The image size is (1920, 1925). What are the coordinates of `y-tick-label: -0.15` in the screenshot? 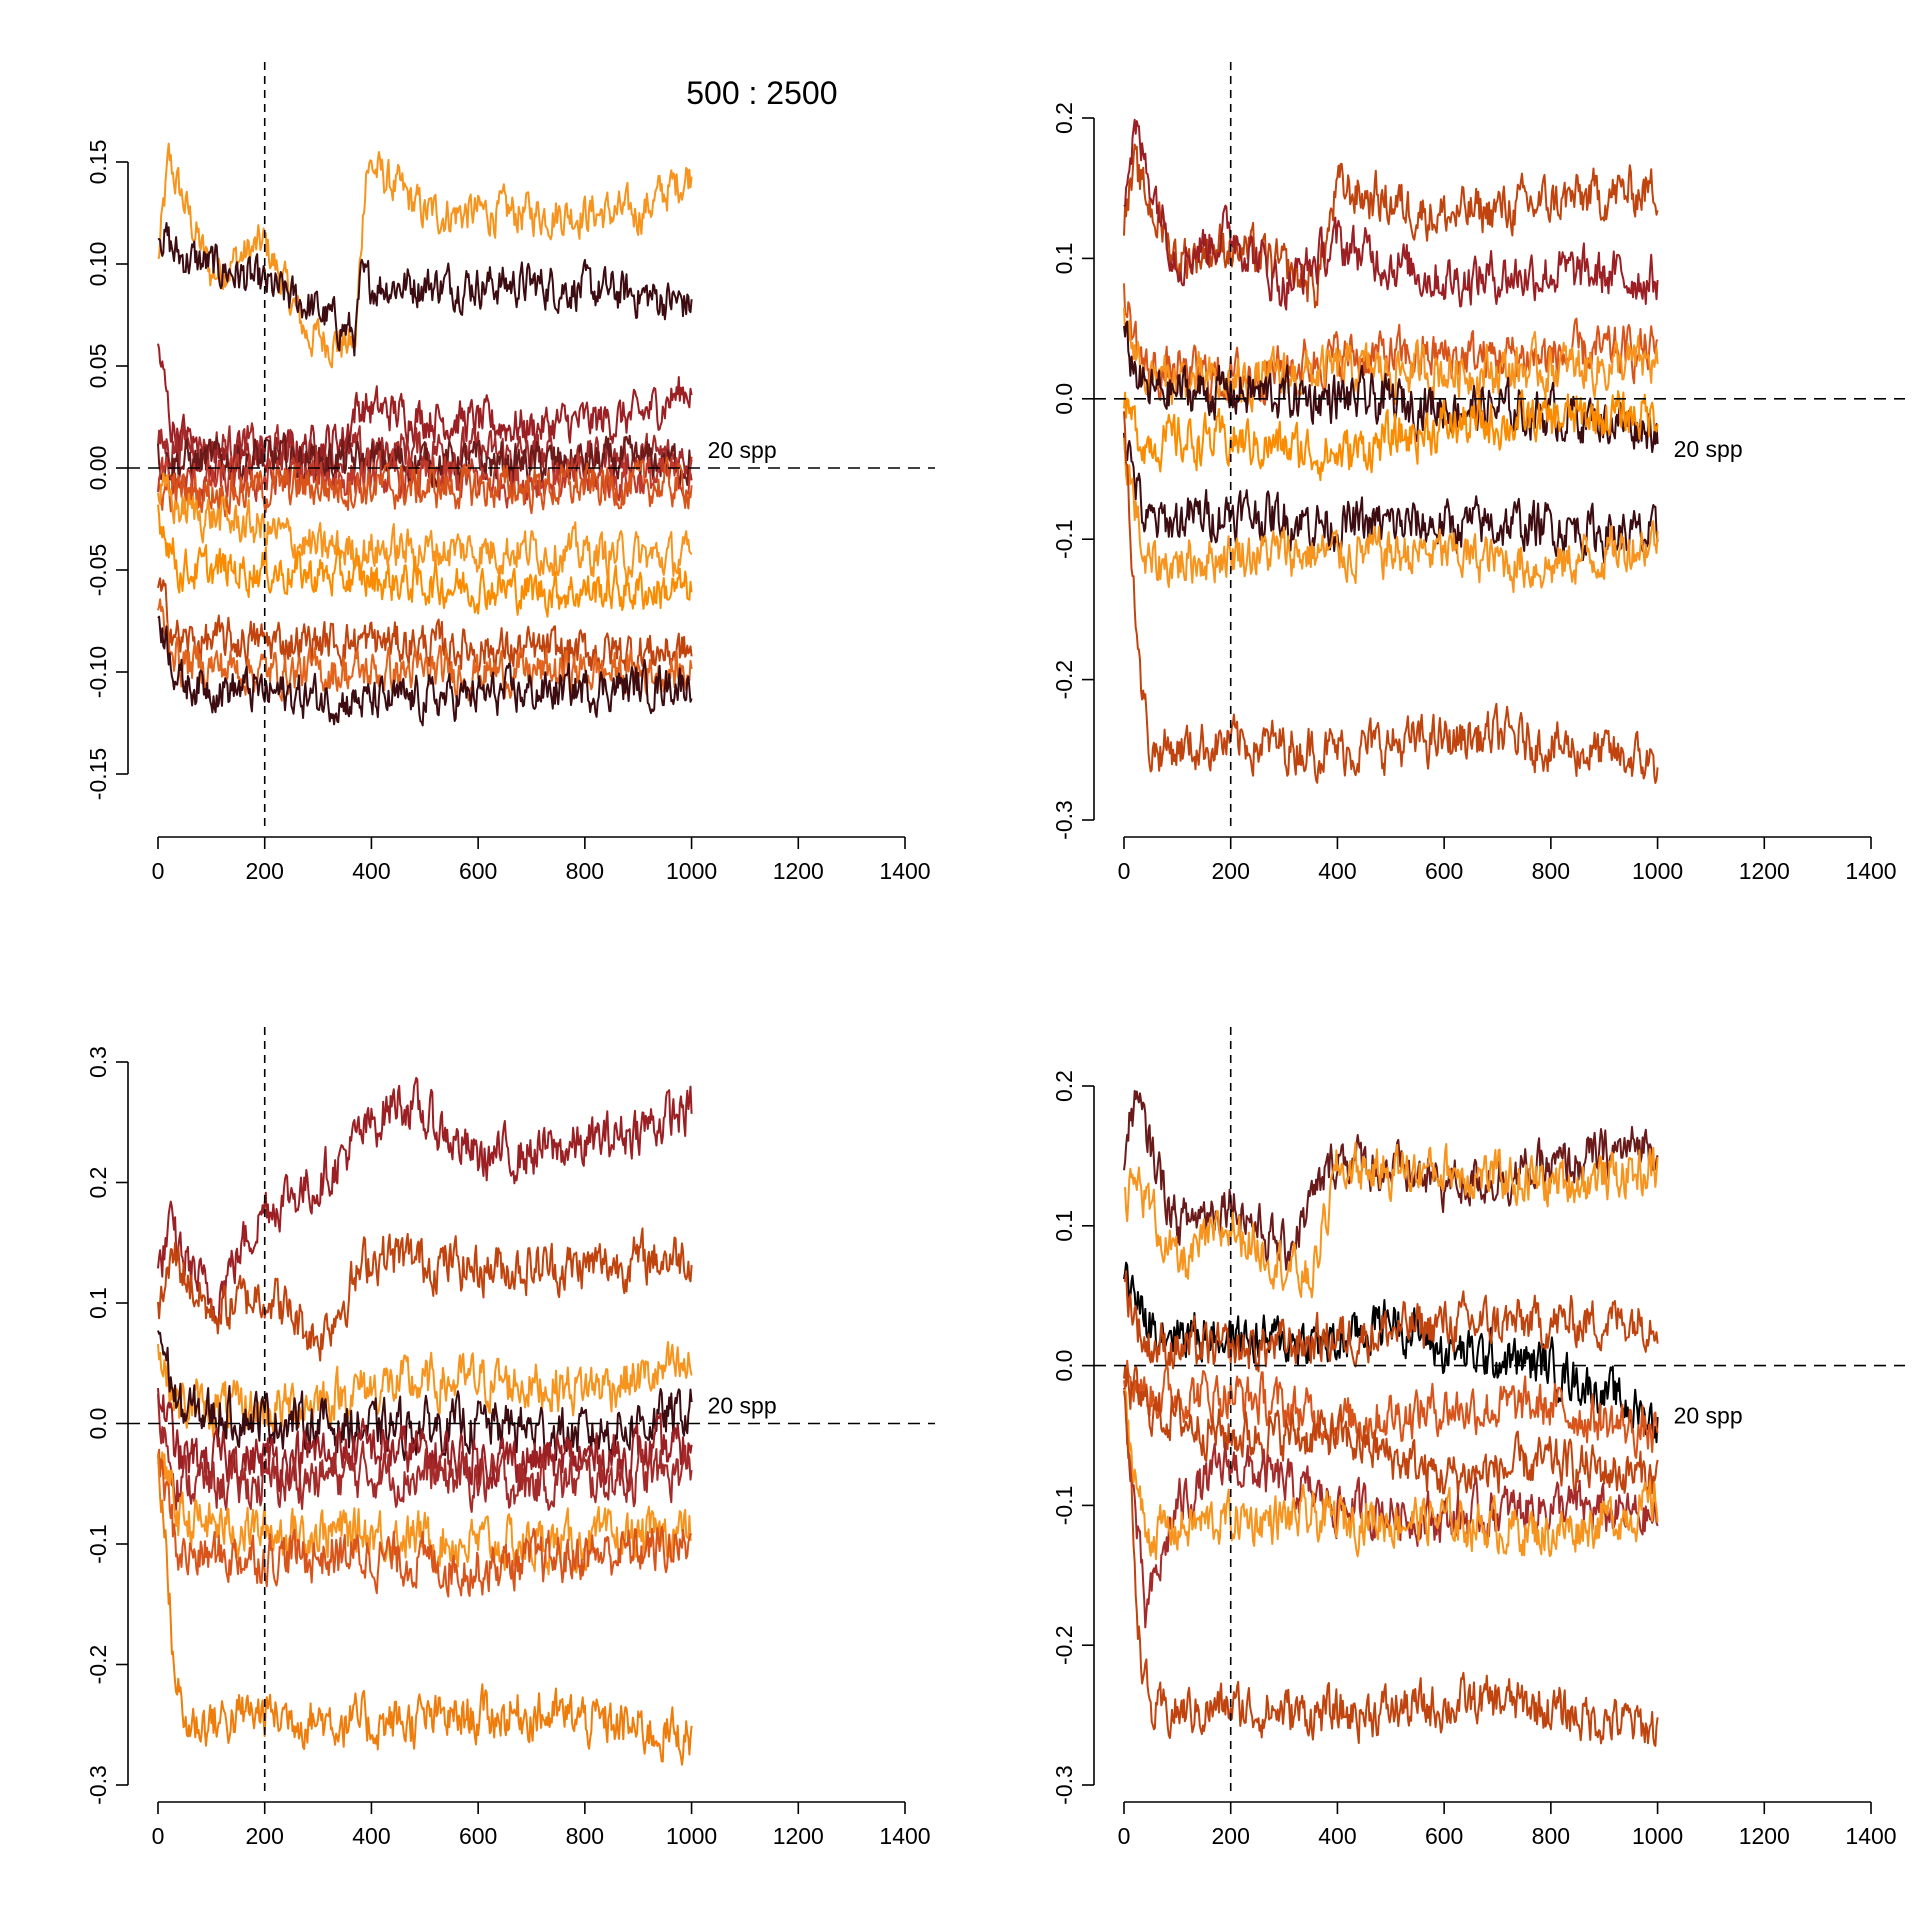 It's located at (98, 774).